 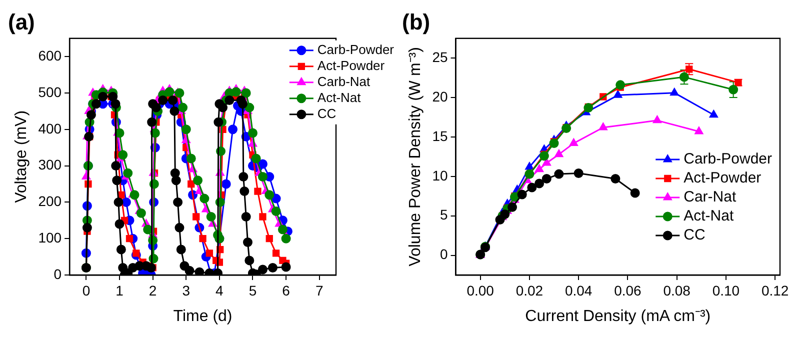 I want to click on x-tick-label: 2, so click(x=152, y=290).